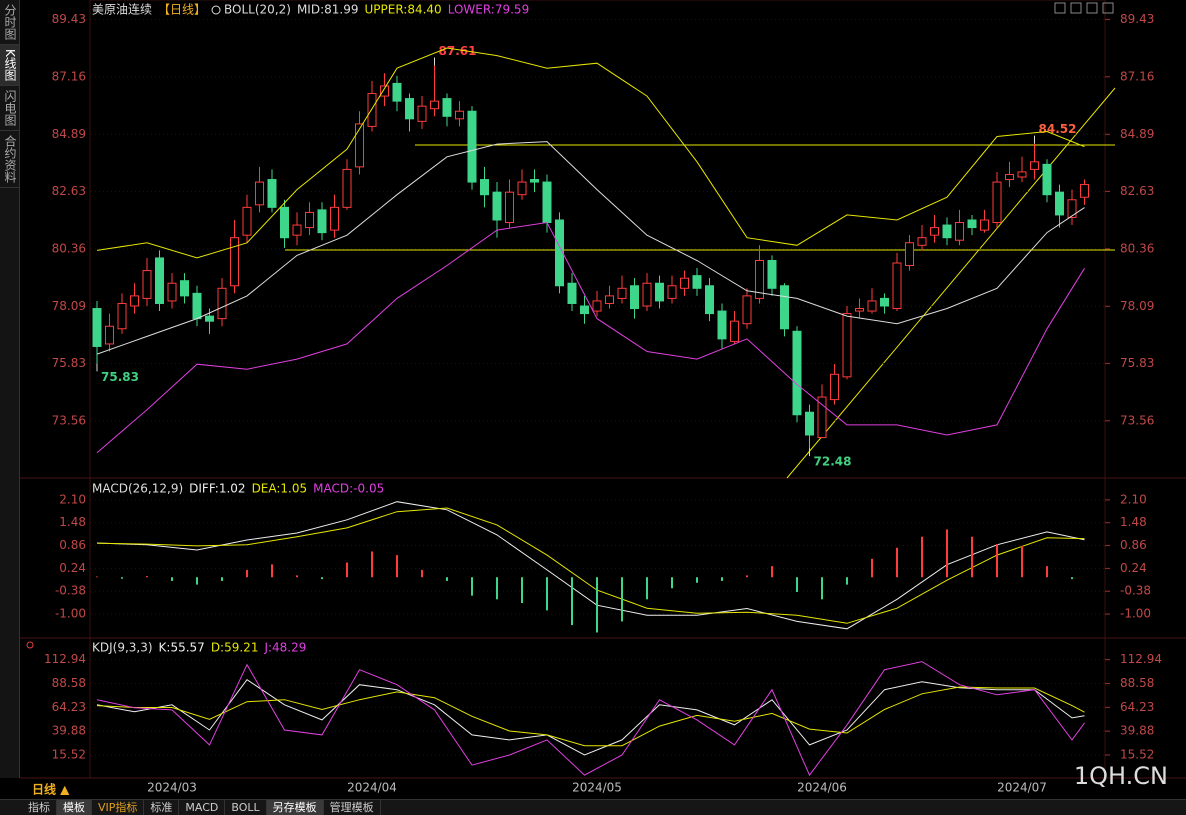  Describe the element at coordinates (9, 65) in the screenshot. I see `sidebar-tab: K线图` at that location.